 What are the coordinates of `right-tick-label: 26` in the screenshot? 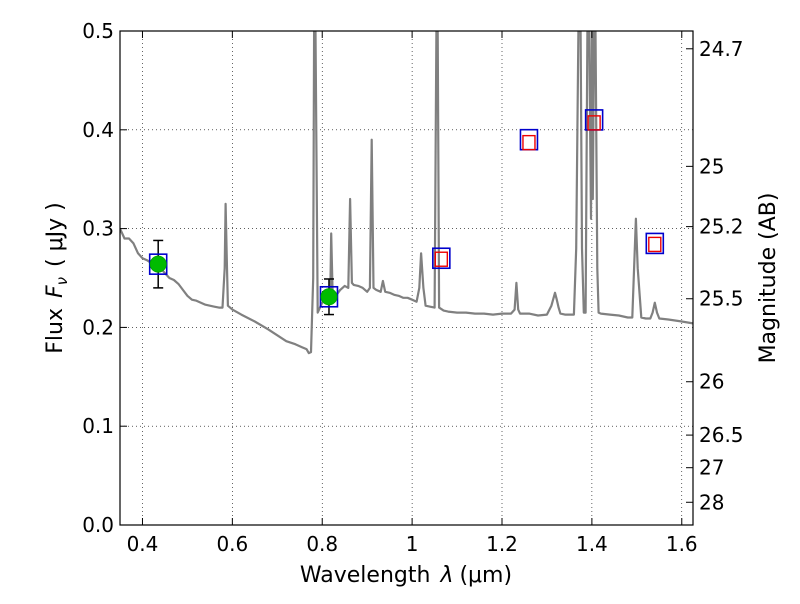 It's located at (711, 382).